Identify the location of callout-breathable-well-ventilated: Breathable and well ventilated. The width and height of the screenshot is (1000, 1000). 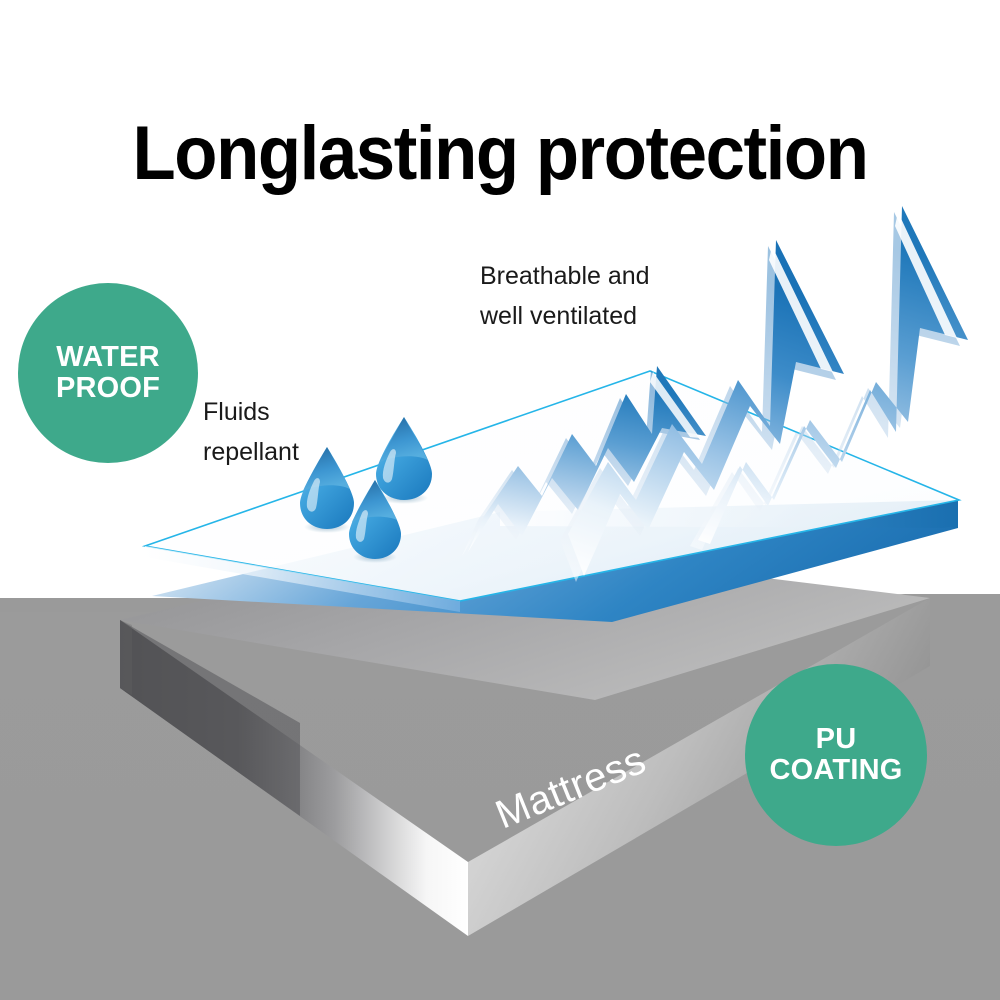
(565, 296).